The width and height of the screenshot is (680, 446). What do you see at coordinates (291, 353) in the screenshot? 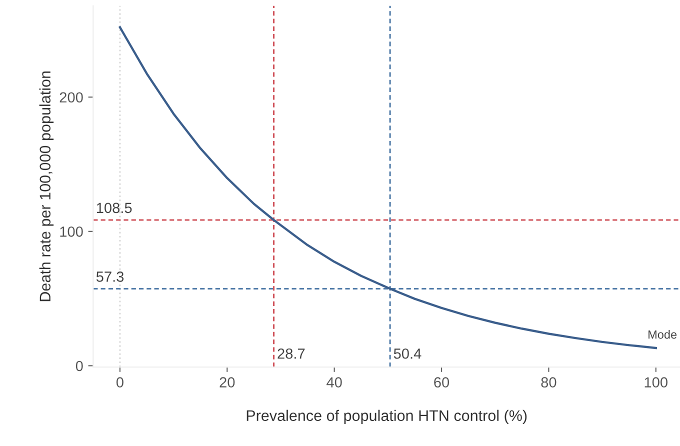
I see `ref-line-label: 28.7` at bounding box center [291, 353].